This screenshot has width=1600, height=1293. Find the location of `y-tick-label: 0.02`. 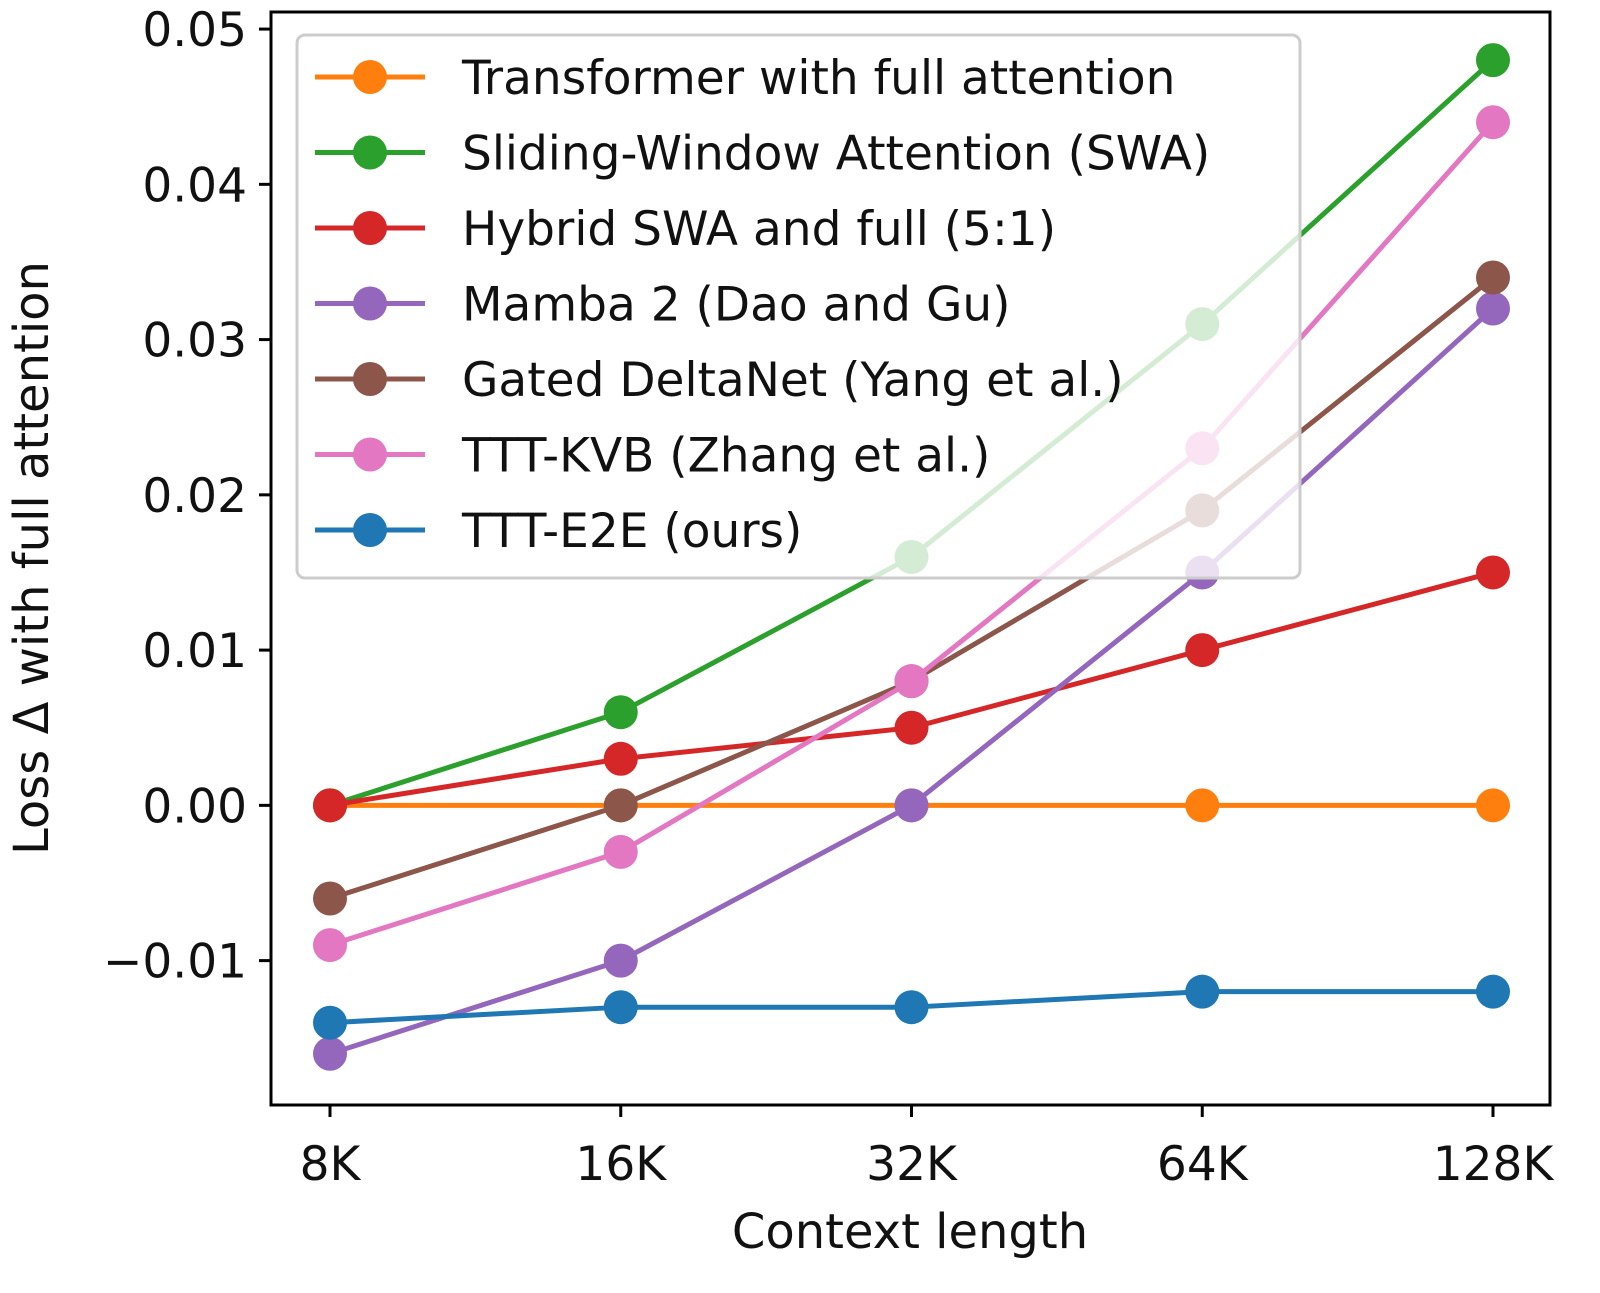

y-tick-label: 0.02 is located at coordinates (194, 496).